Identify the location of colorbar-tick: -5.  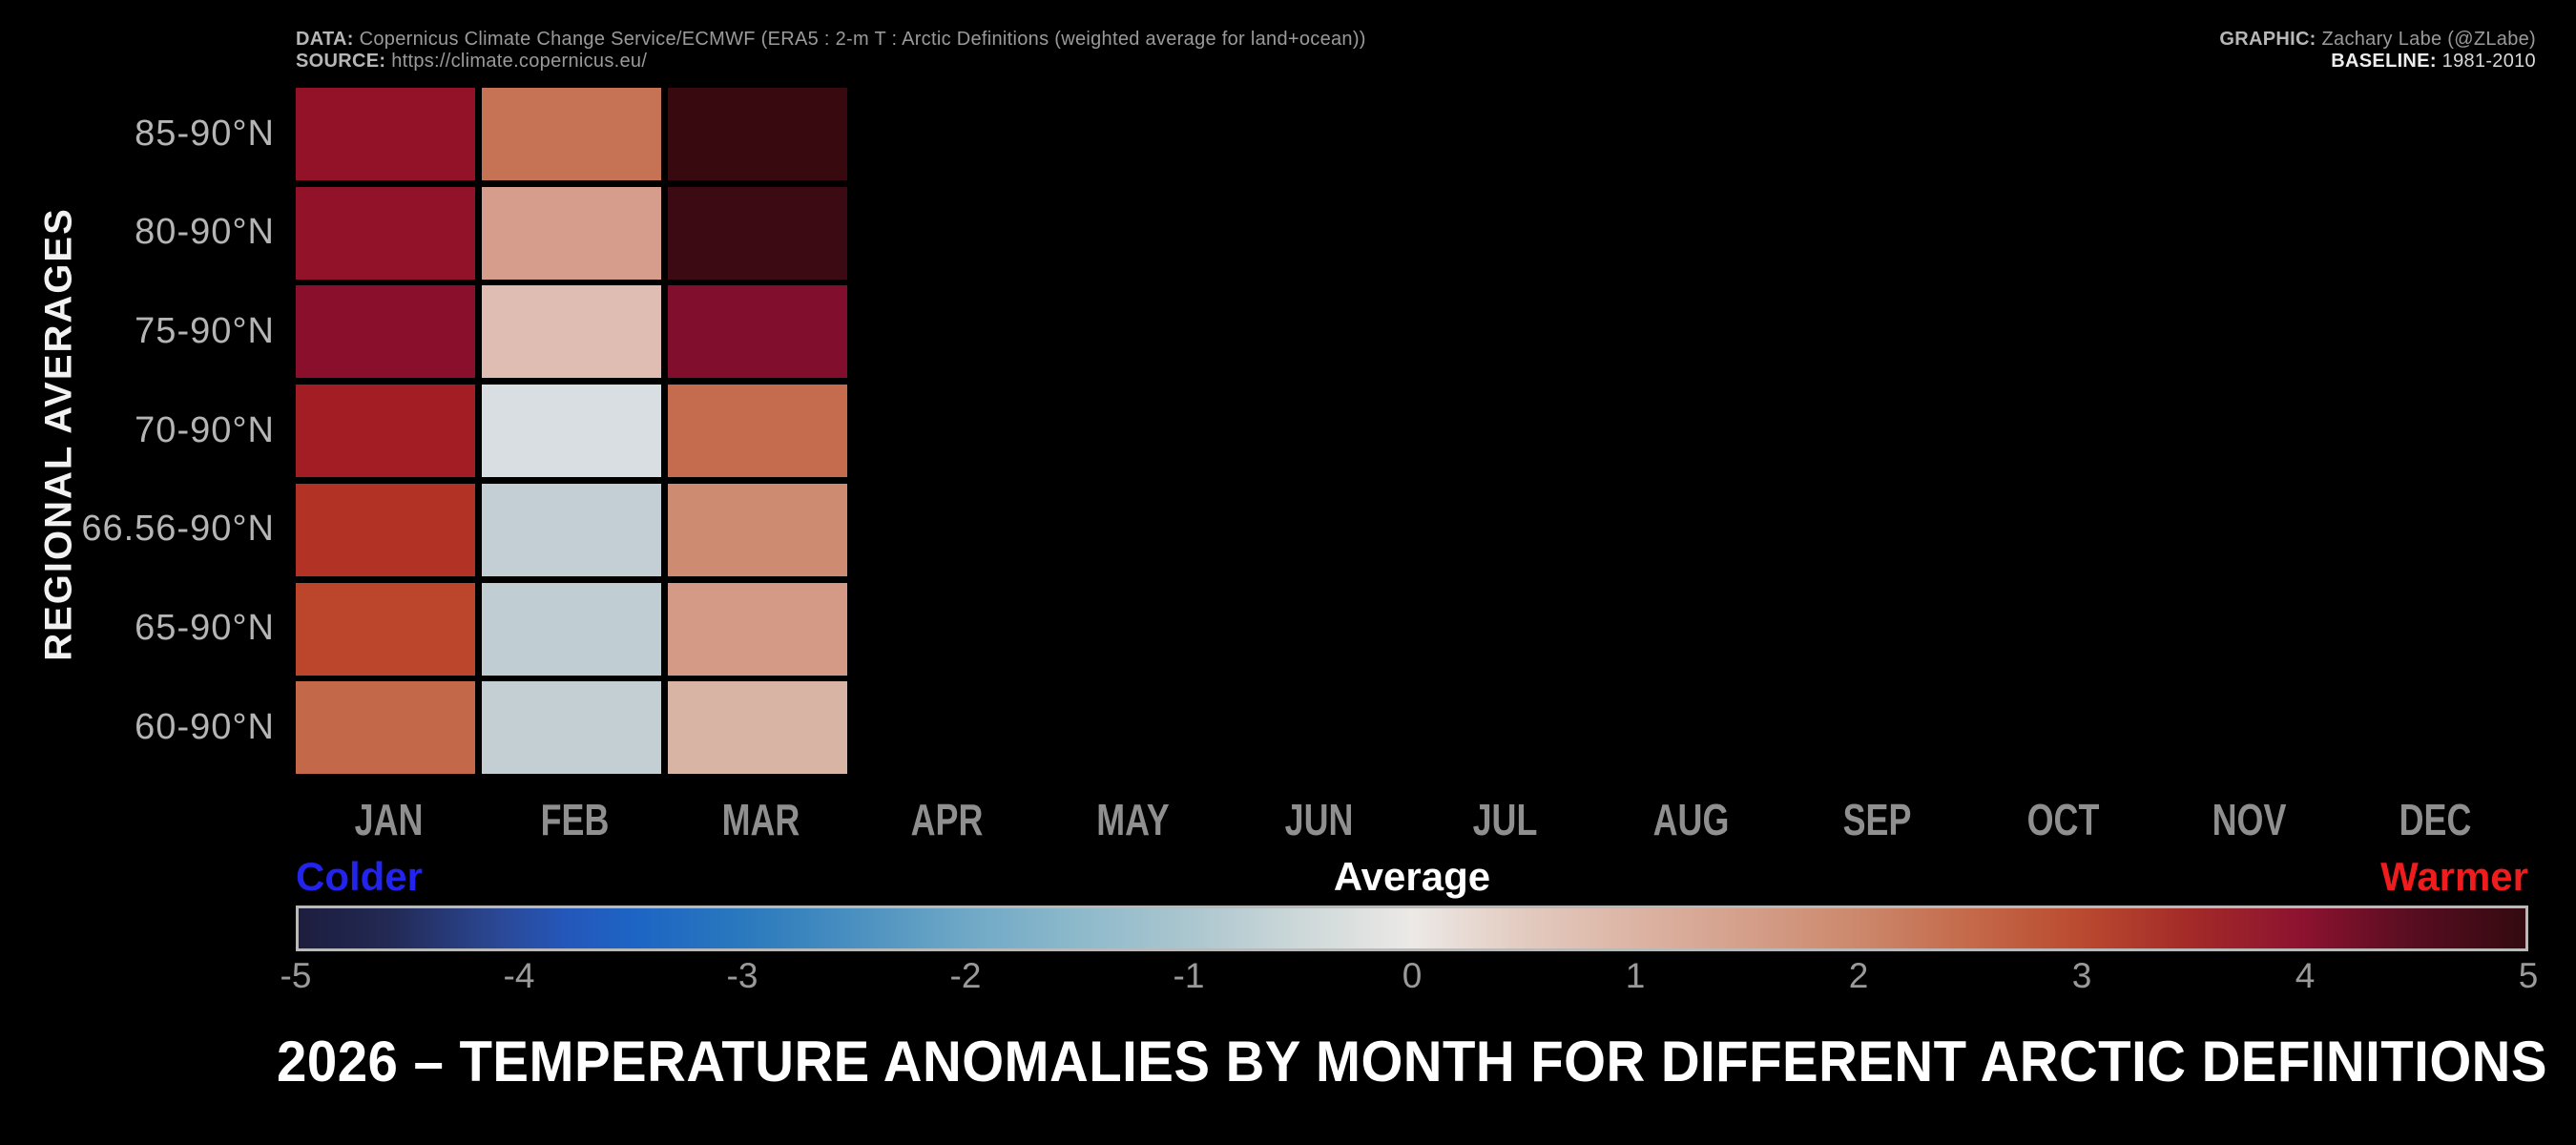
(296, 976).